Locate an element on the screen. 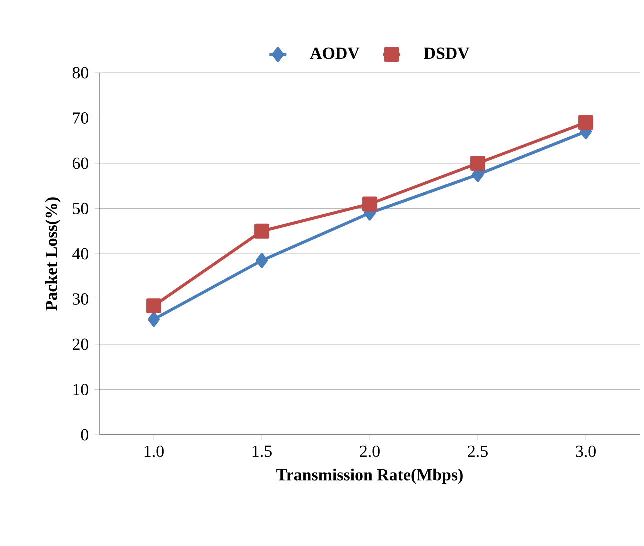 The height and width of the screenshot is (546, 644). legend-label: DSDV is located at coordinates (447, 54).